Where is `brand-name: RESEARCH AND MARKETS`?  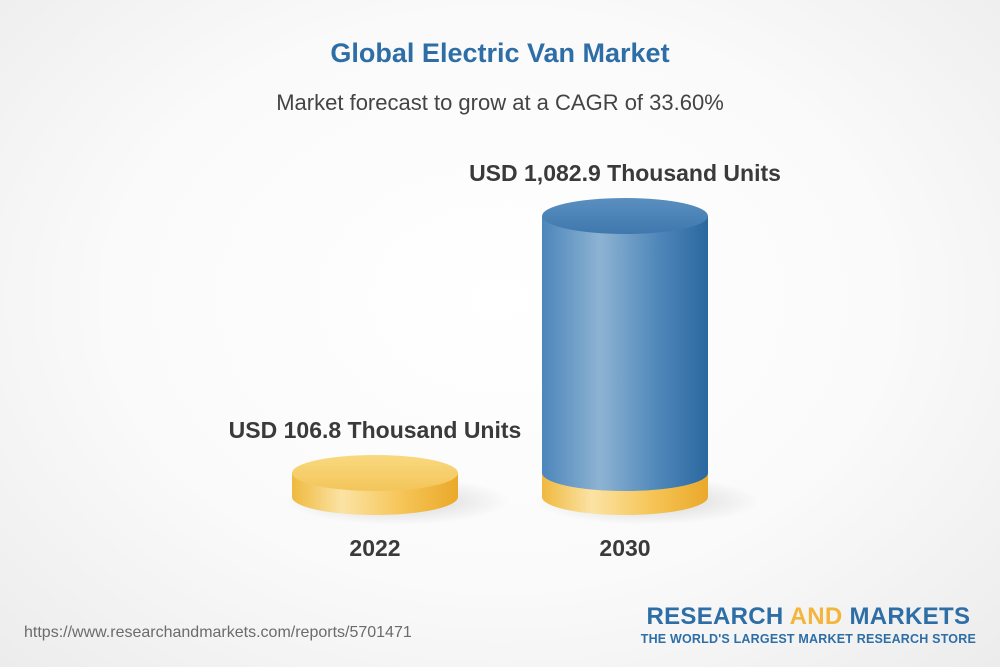 brand-name: RESEARCH AND MARKETS is located at coordinates (808, 617).